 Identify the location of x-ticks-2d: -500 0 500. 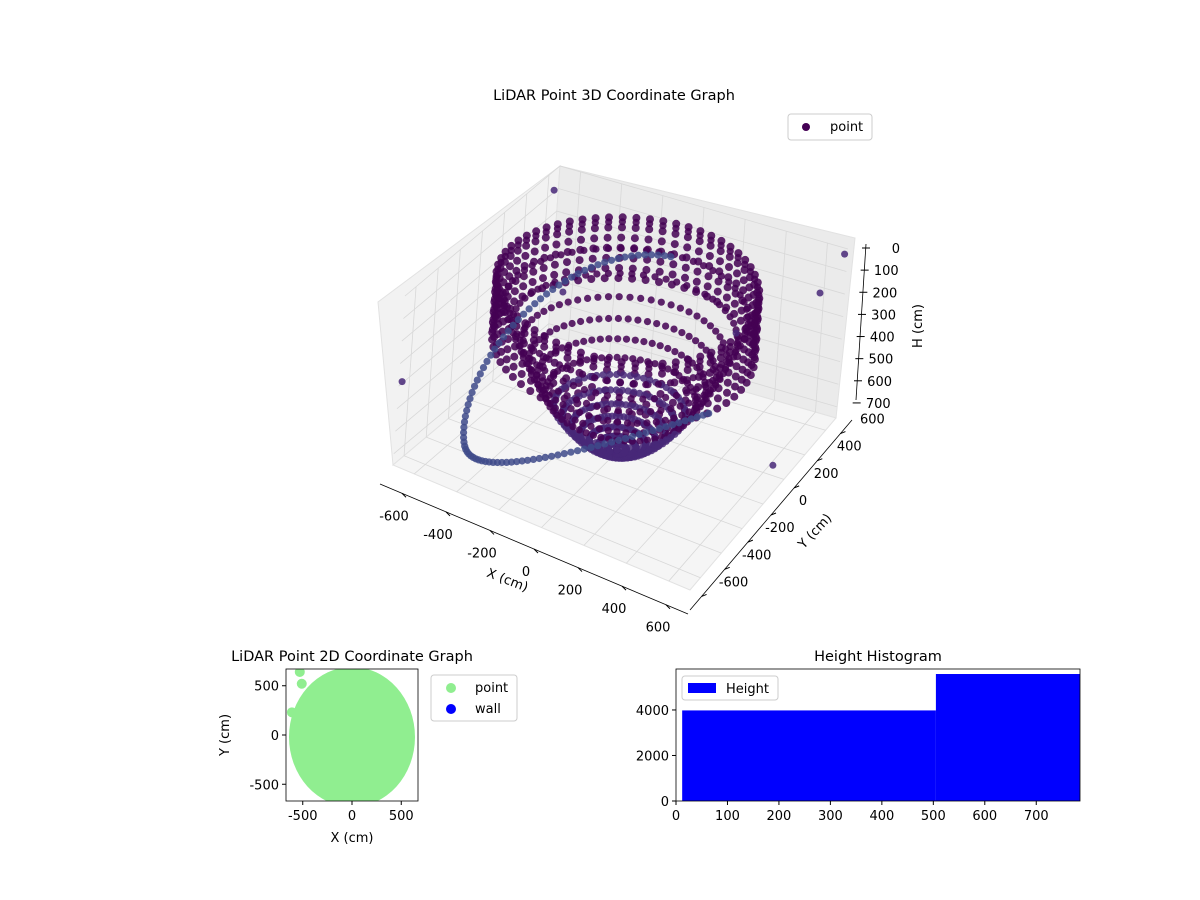
(351, 812).